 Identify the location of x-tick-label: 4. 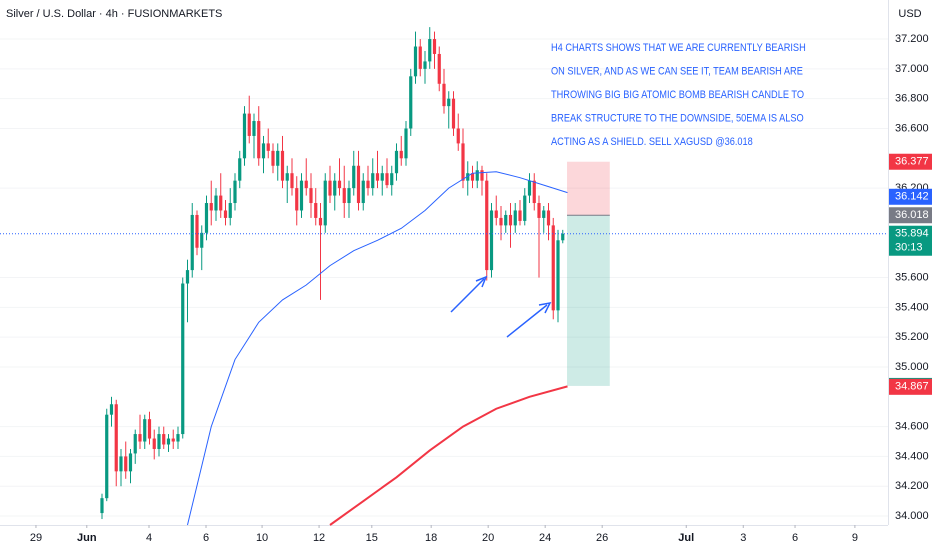
(149, 538).